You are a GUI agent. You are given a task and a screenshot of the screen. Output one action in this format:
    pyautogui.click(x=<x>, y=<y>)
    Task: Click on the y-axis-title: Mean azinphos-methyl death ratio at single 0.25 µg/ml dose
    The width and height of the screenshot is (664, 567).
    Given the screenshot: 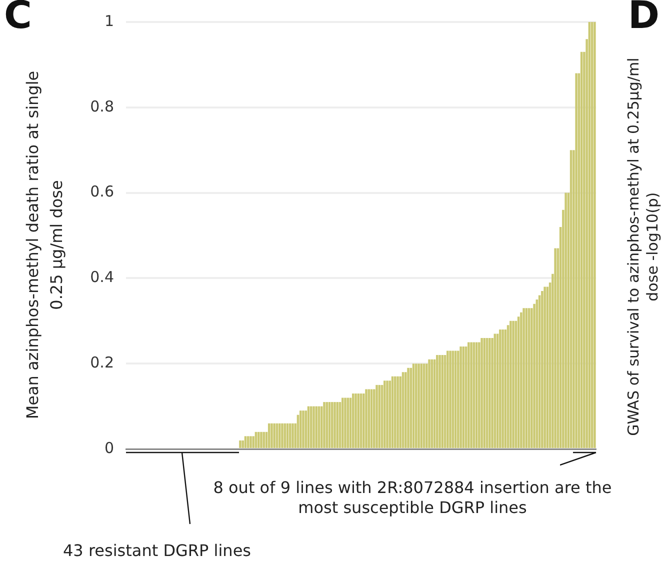 What is the action you would take?
    pyautogui.click(x=44, y=246)
    